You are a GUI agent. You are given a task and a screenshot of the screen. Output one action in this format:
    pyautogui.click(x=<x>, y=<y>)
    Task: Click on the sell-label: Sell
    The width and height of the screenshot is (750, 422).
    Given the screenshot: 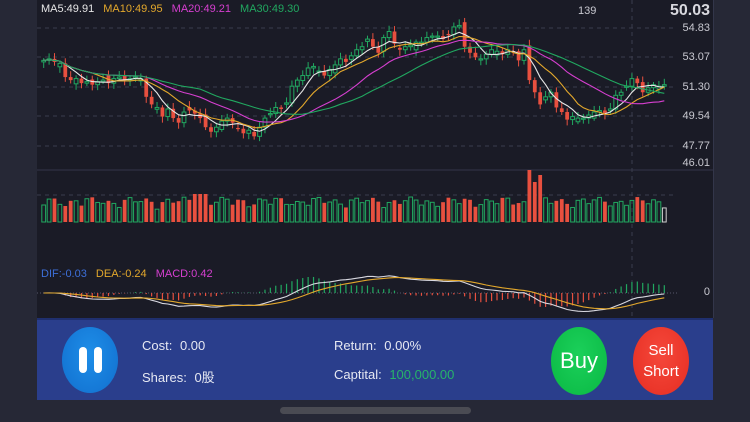 What is the action you would take?
    pyautogui.click(x=661, y=350)
    